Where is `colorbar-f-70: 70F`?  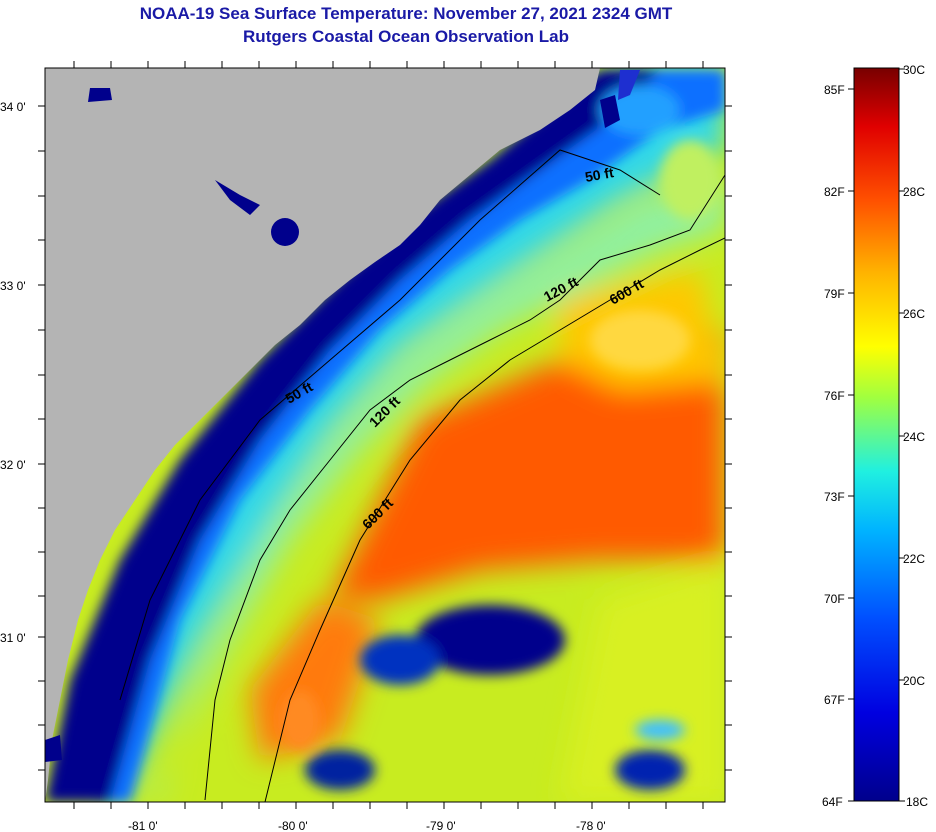 colorbar-f-70: 70F is located at coordinates (834, 599).